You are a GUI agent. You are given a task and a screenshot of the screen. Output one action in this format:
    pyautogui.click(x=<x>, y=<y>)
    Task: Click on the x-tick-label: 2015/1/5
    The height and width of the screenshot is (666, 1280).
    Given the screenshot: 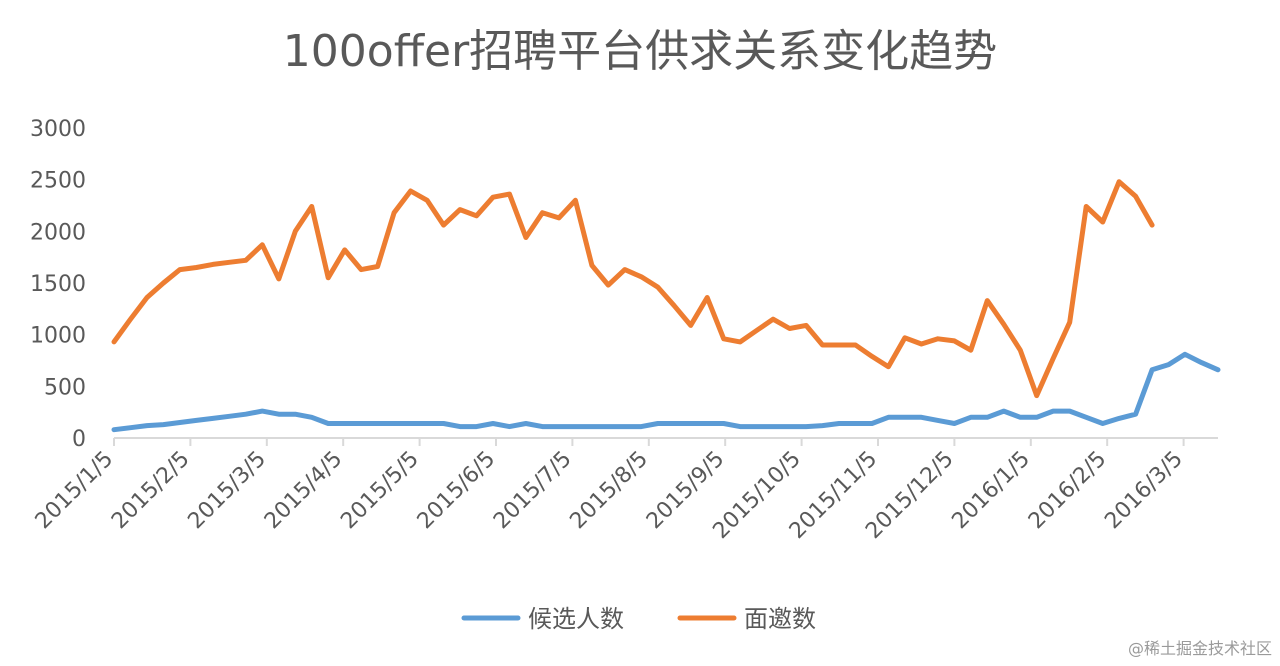 What is the action you would take?
    pyautogui.click(x=75, y=491)
    